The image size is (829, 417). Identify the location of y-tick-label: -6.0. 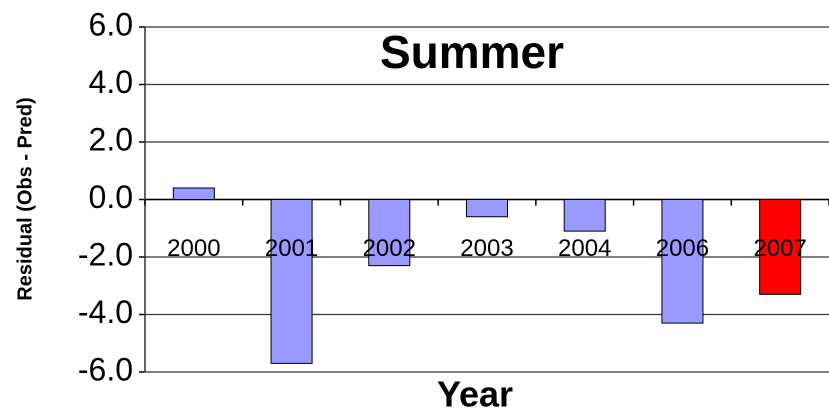
(105, 369).